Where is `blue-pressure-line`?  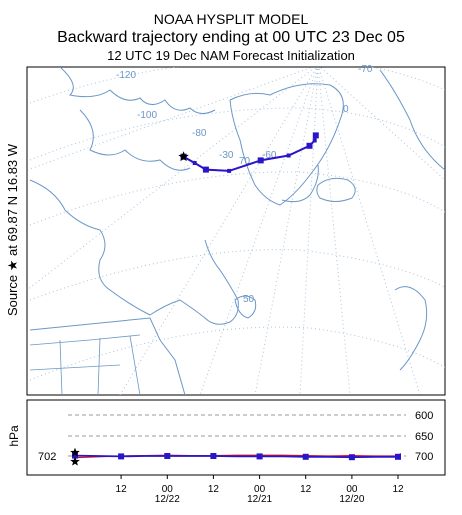 blue-pressure-line is located at coordinates (236, 456).